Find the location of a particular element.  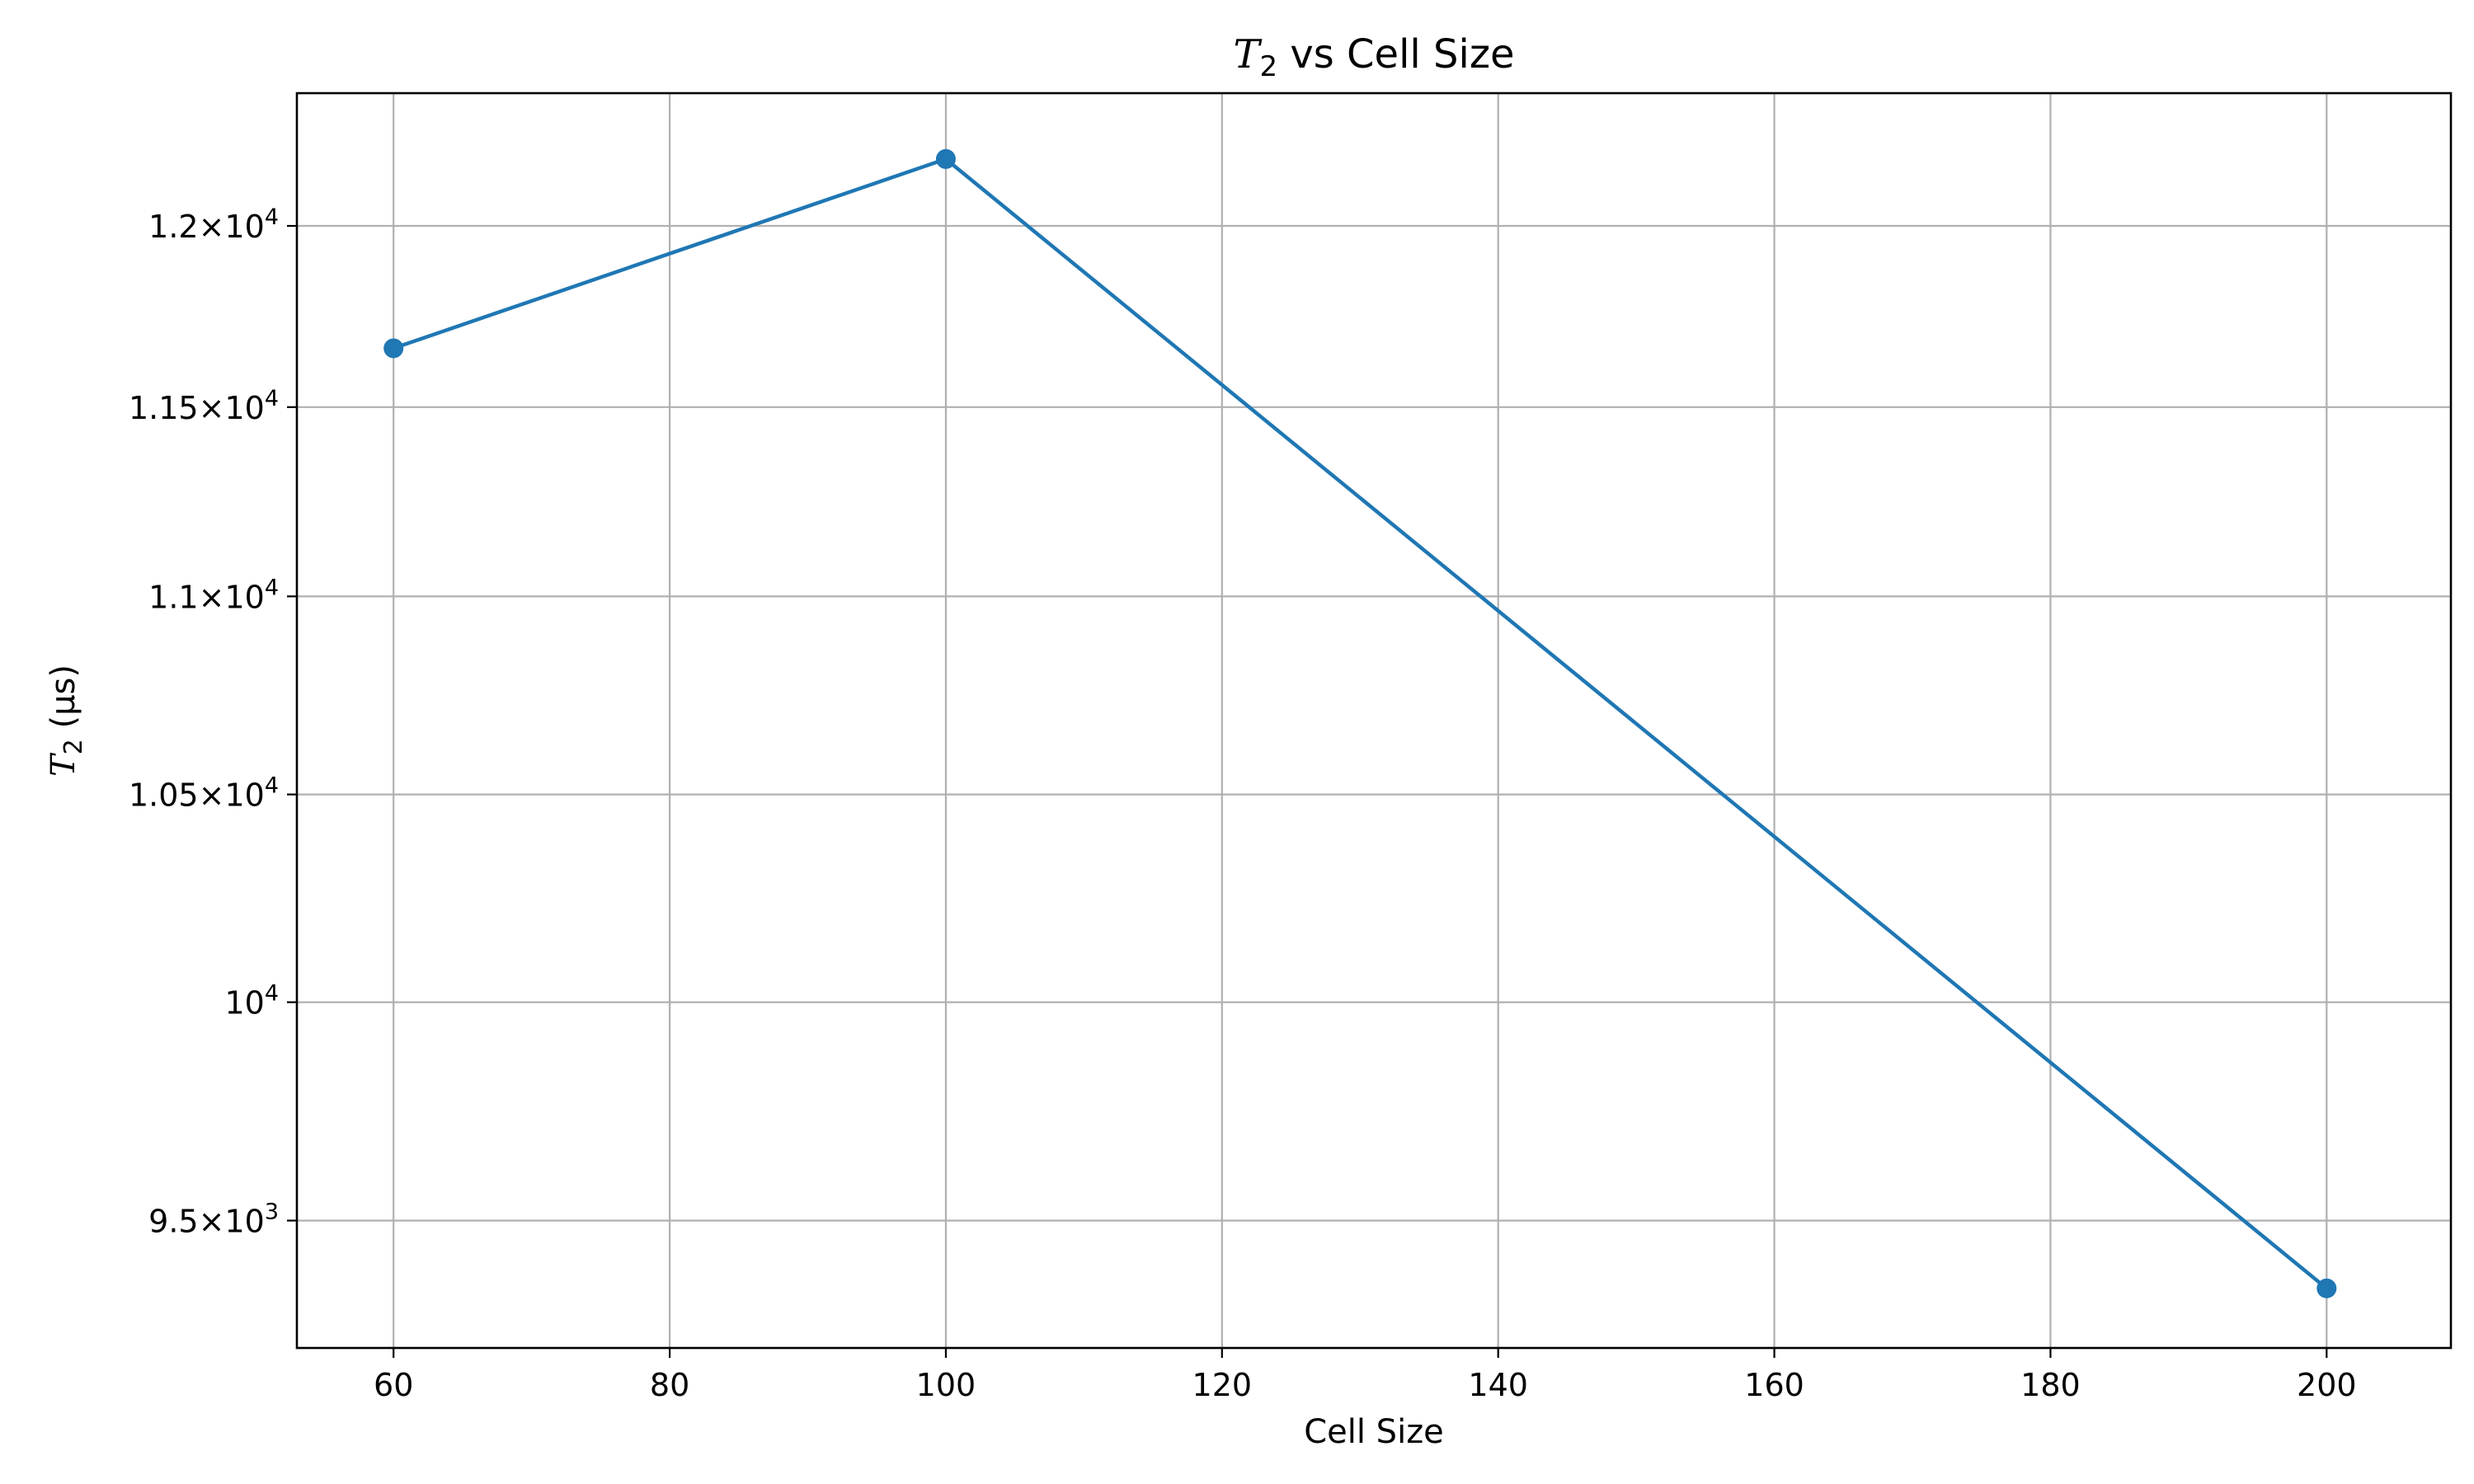

y-tick-label: 9.5×10³ is located at coordinates (213, 1219).